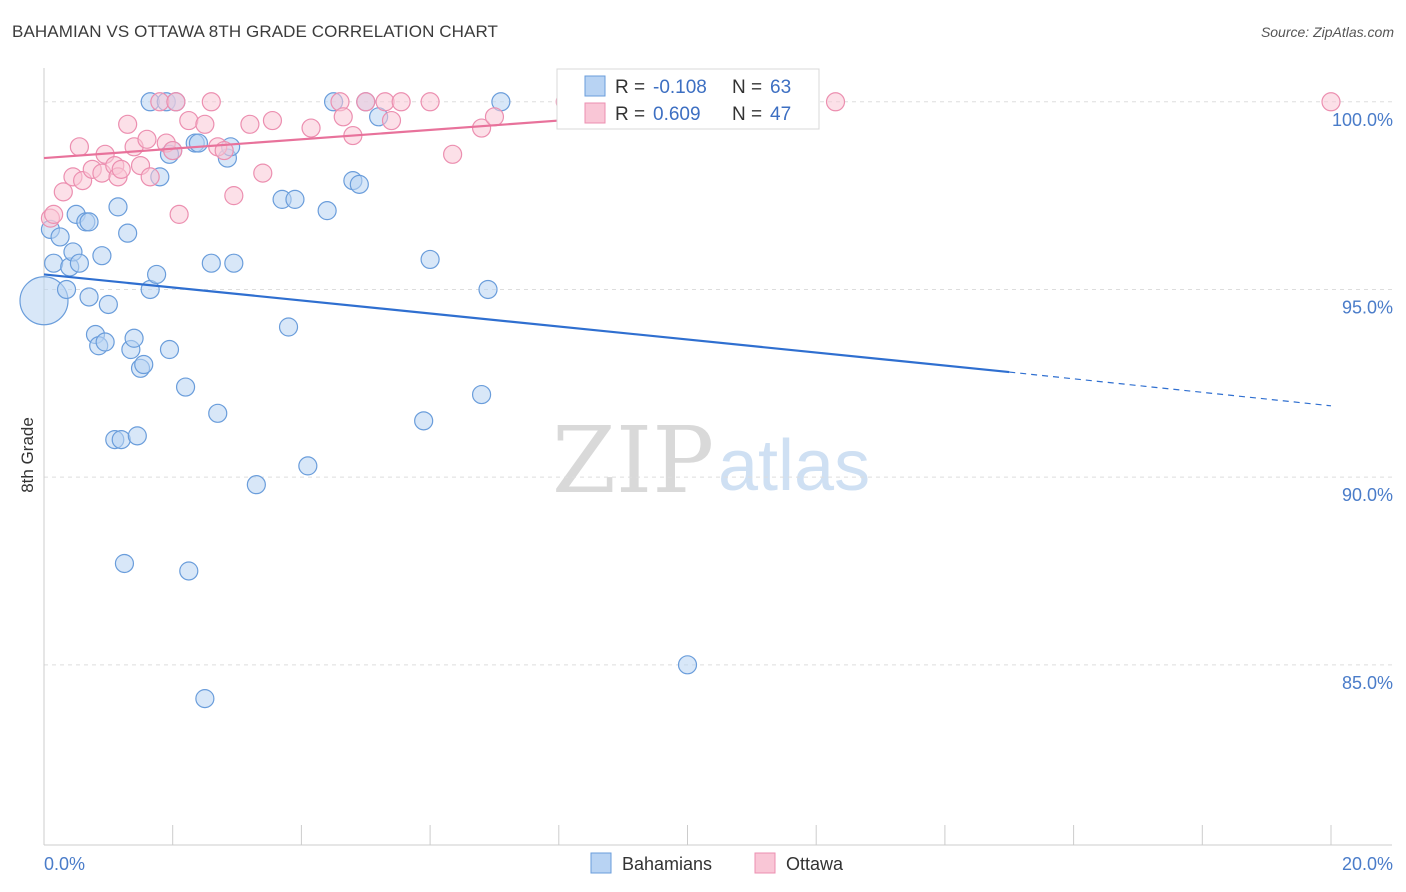 Image resolution: width=1406 pixels, height=892 pixels. I want to click on trend-line-extension-bahamians, so click(1170, 389).